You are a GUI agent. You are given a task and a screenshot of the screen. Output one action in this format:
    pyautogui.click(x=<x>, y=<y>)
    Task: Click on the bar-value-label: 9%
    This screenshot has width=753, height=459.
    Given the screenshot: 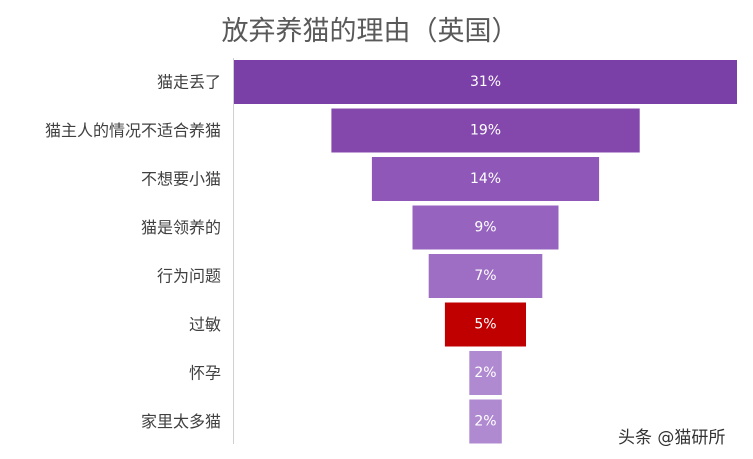 What is the action you would take?
    pyautogui.click(x=485, y=228)
    